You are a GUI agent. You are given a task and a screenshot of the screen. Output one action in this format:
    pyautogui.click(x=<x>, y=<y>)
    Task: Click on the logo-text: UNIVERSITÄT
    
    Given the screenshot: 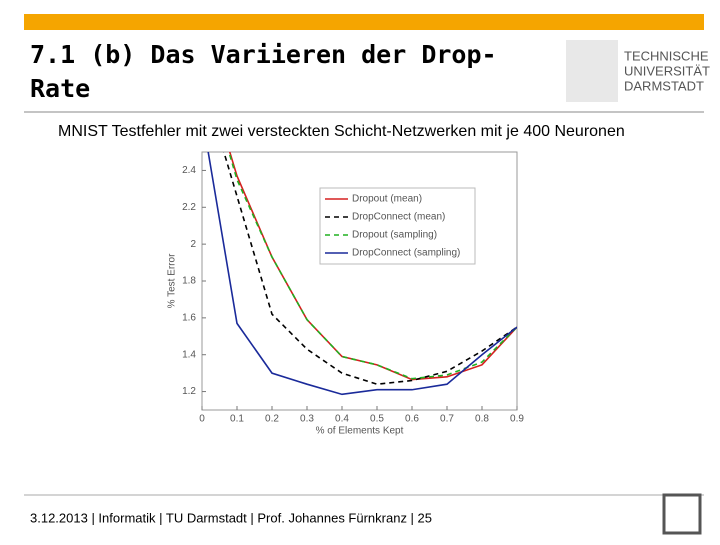 What is the action you would take?
    pyautogui.click(x=667, y=70)
    